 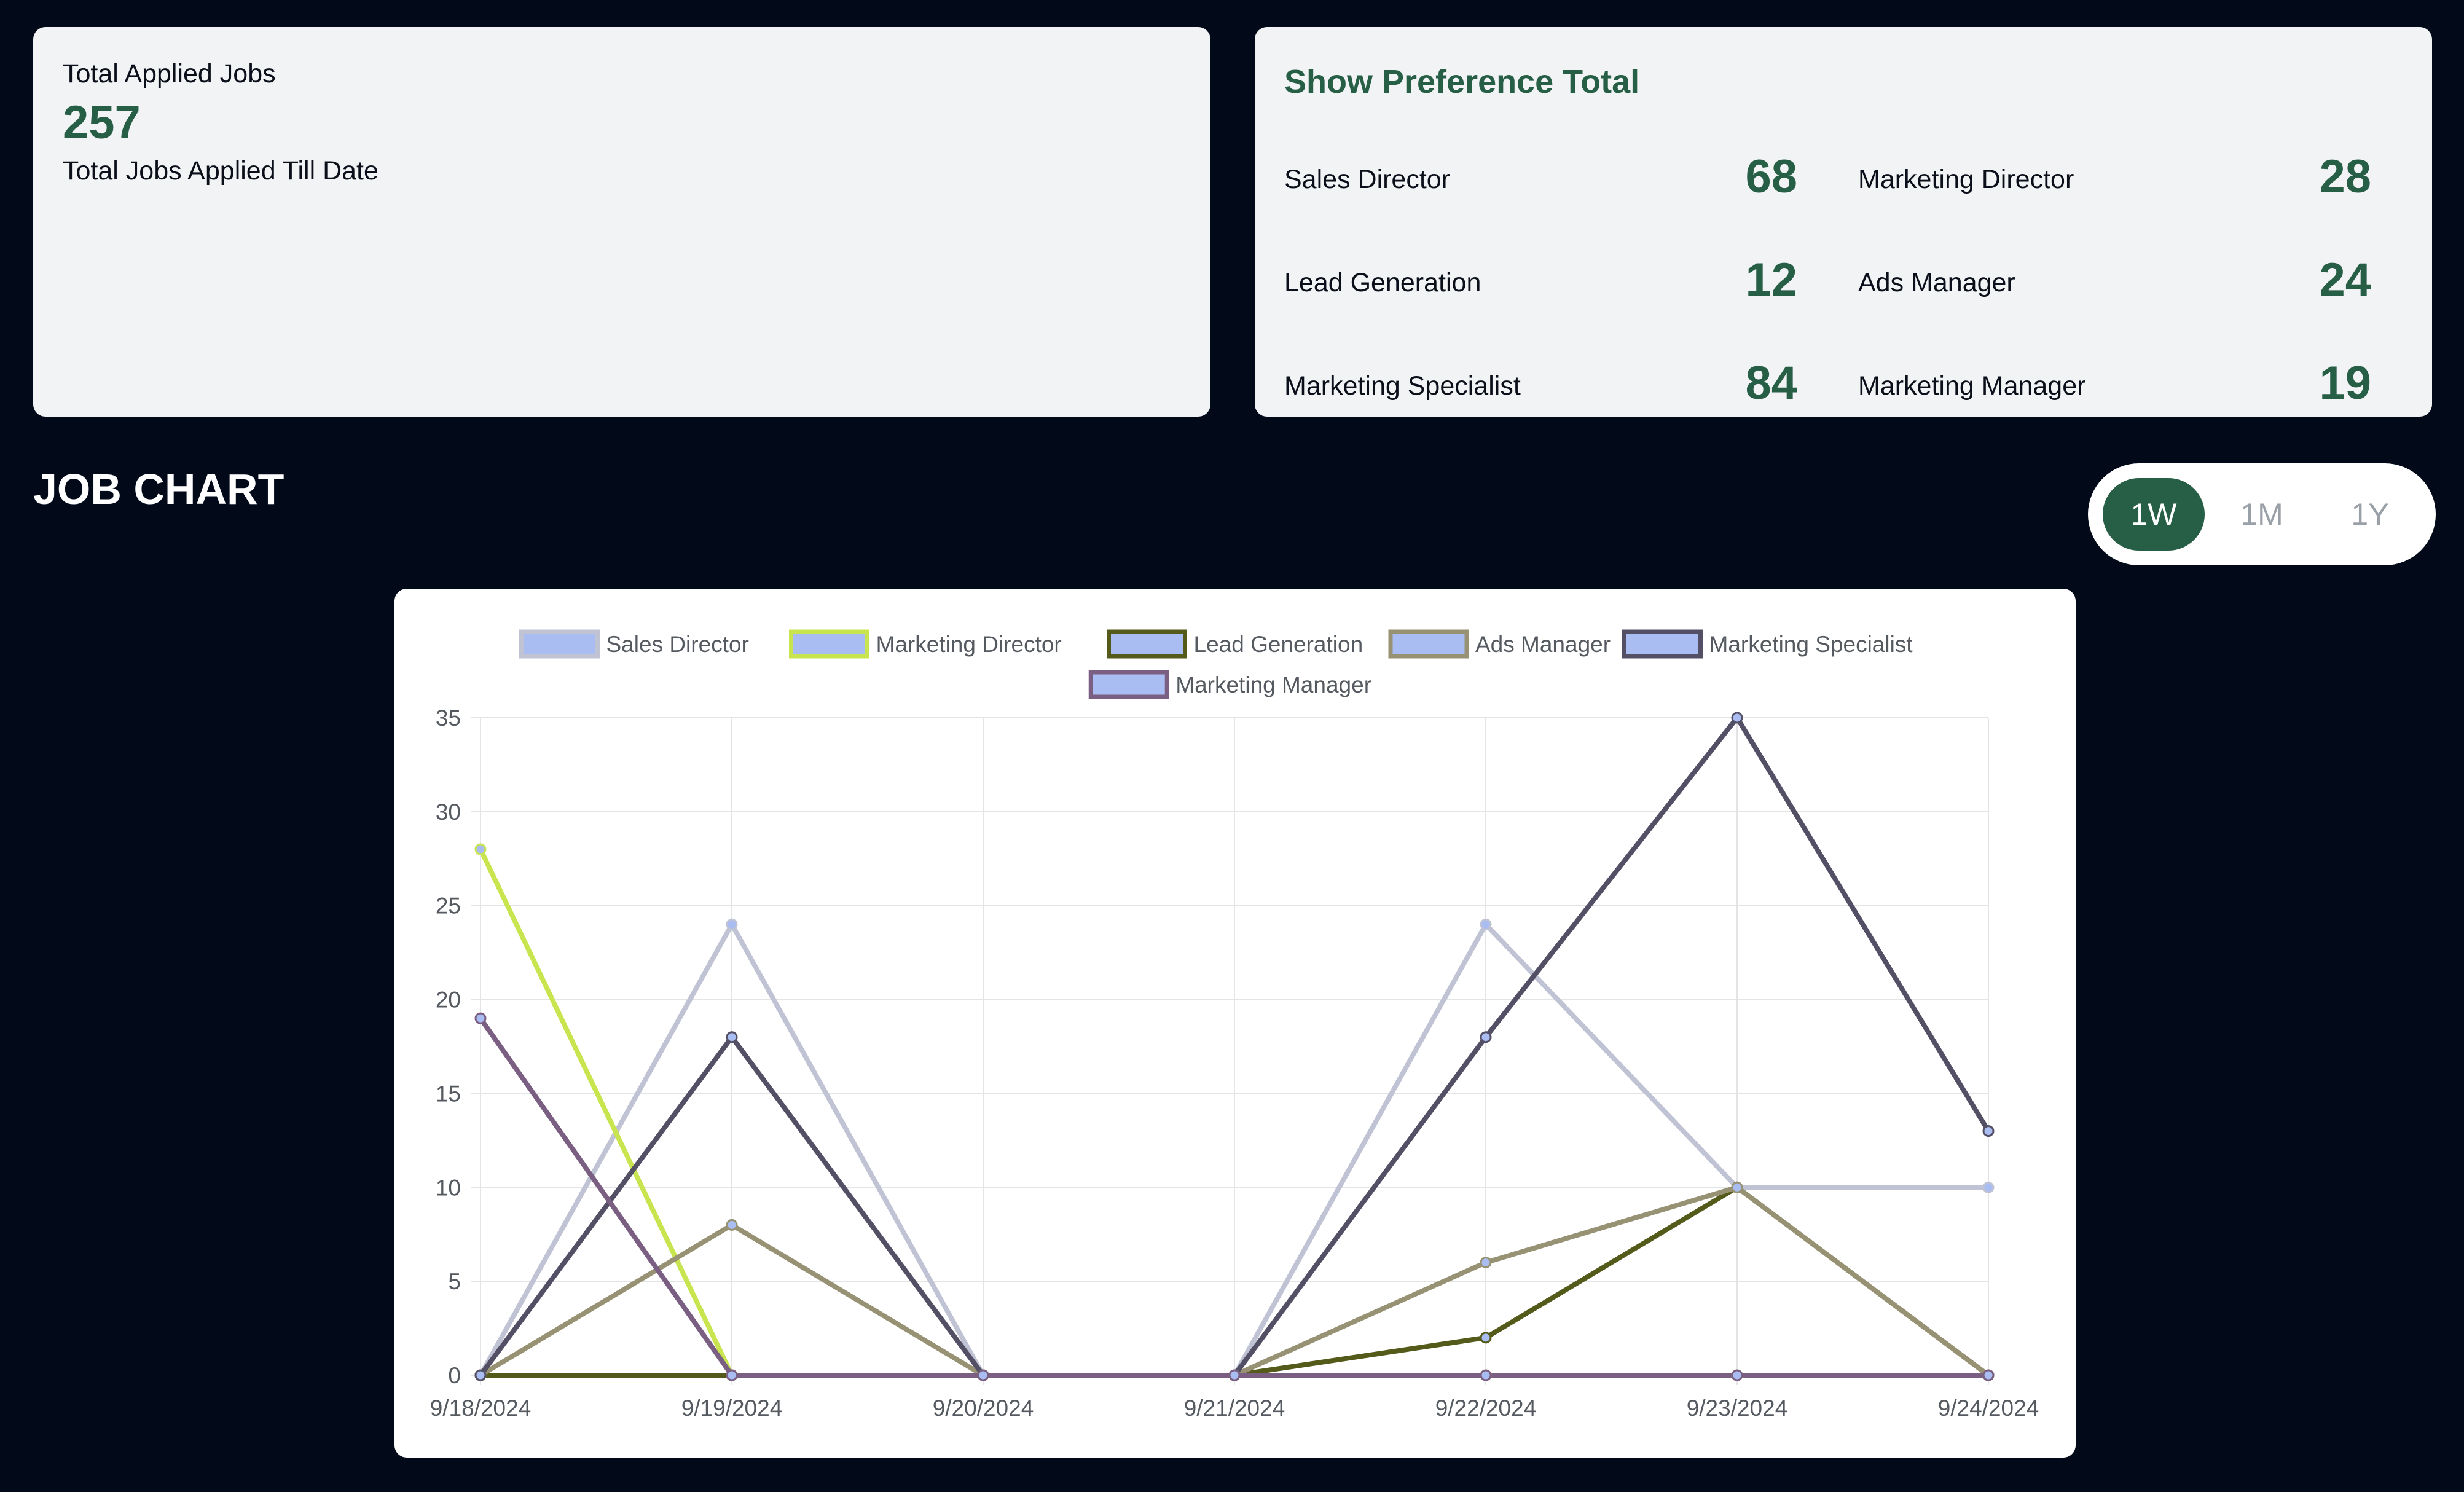 I want to click on legend-label: Ads Manager, so click(x=1543, y=645).